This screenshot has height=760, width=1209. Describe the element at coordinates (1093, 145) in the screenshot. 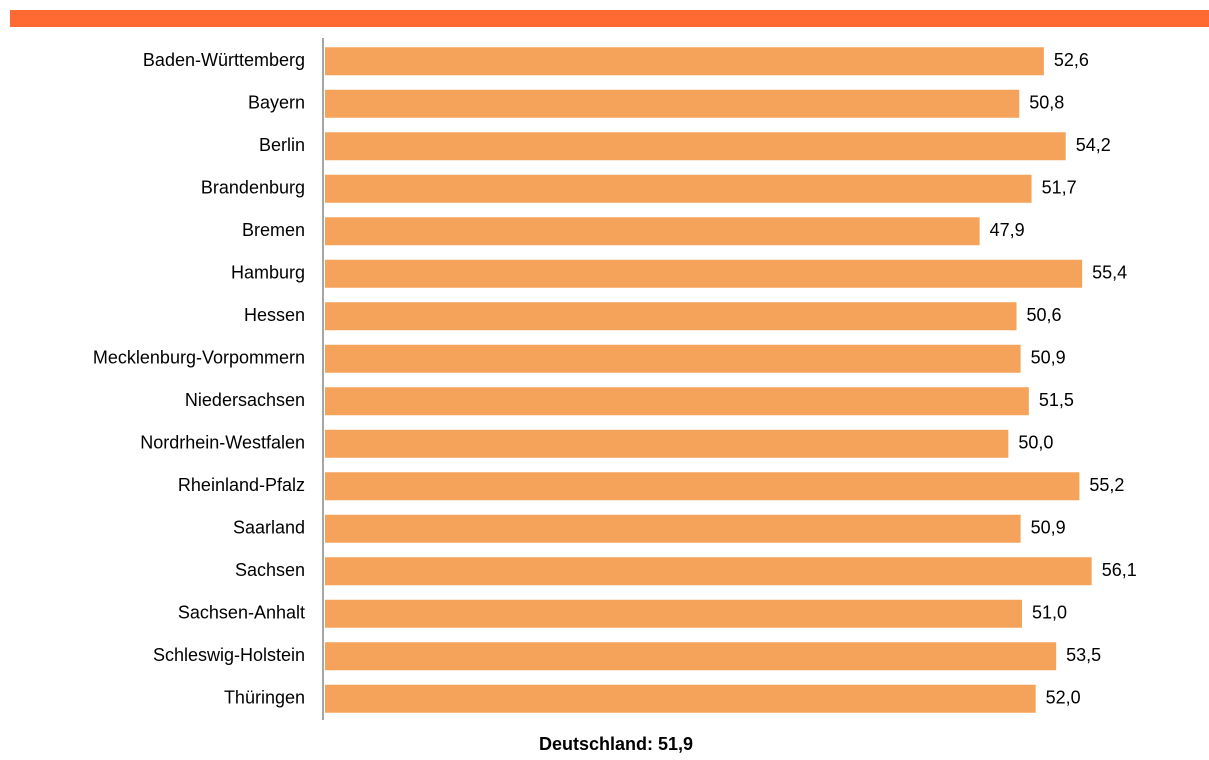

I see `value-label: 54,2` at that location.